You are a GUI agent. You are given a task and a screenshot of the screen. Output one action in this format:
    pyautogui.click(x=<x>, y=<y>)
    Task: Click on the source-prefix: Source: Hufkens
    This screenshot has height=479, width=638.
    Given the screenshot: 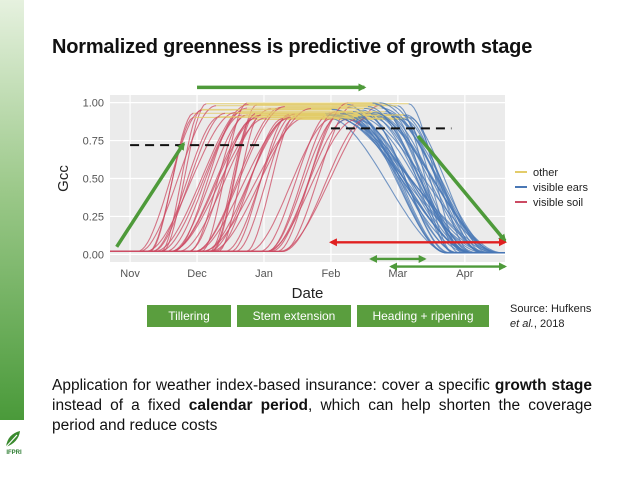 What is the action you would take?
    pyautogui.click(x=551, y=309)
    